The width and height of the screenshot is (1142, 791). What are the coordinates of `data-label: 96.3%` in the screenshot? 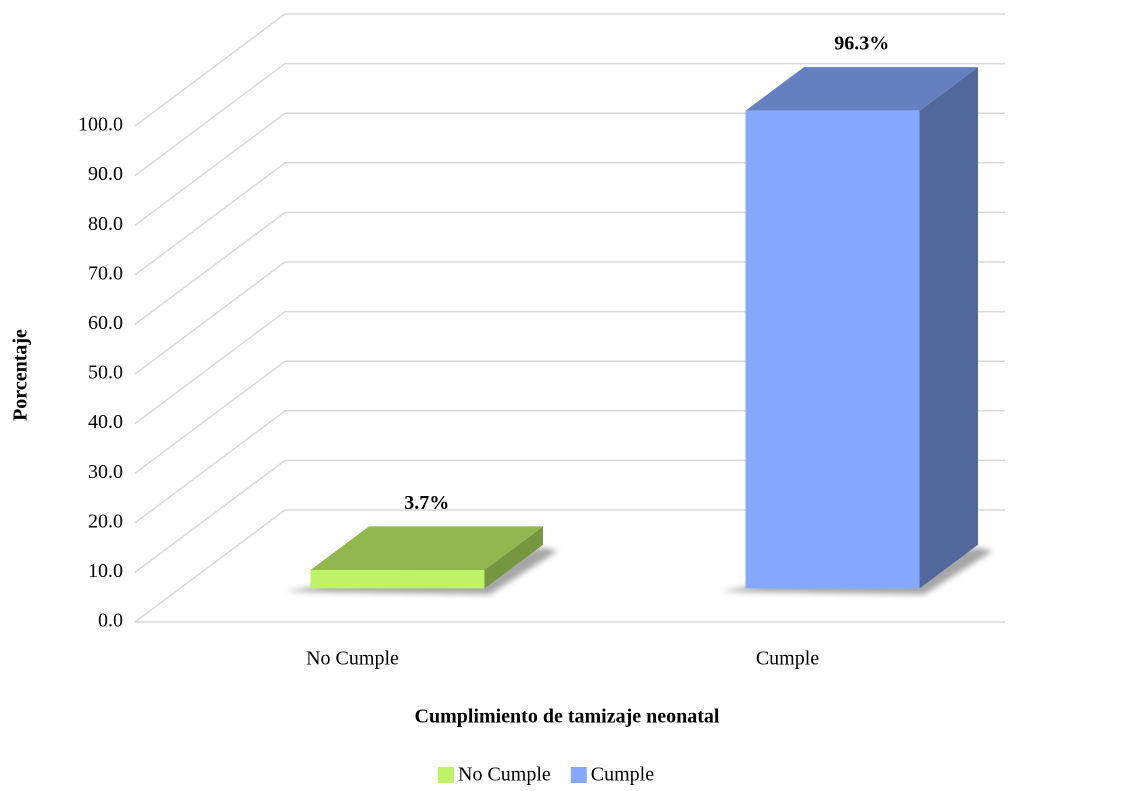 It's located at (861, 44).